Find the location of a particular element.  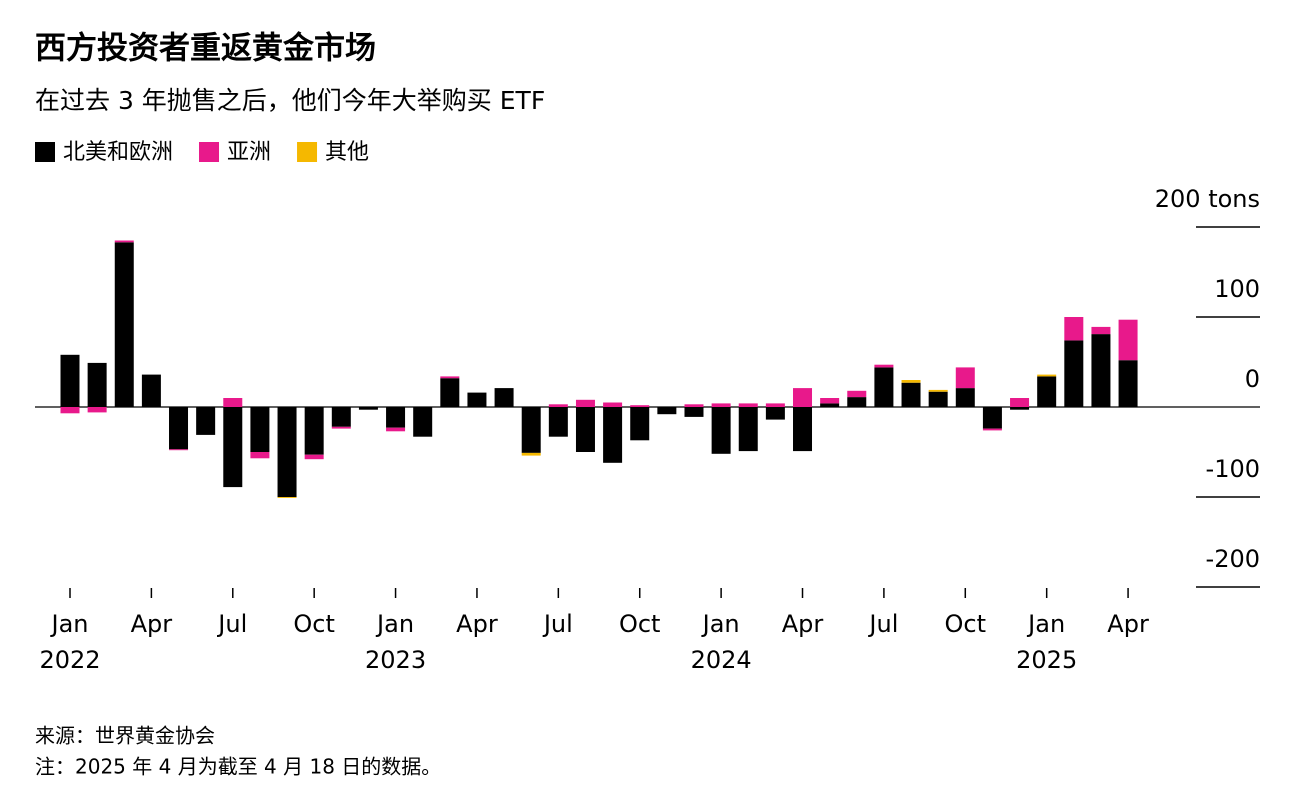

source: 来源：世界黄金协会 is located at coordinates (125, 736).